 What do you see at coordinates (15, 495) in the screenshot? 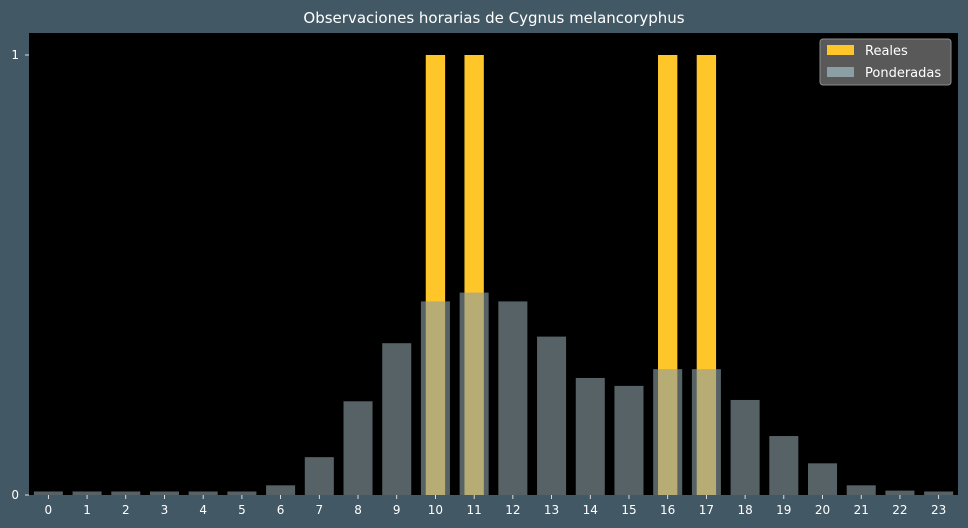
I see `y-tick-label: 0` at bounding box center [15, 495].